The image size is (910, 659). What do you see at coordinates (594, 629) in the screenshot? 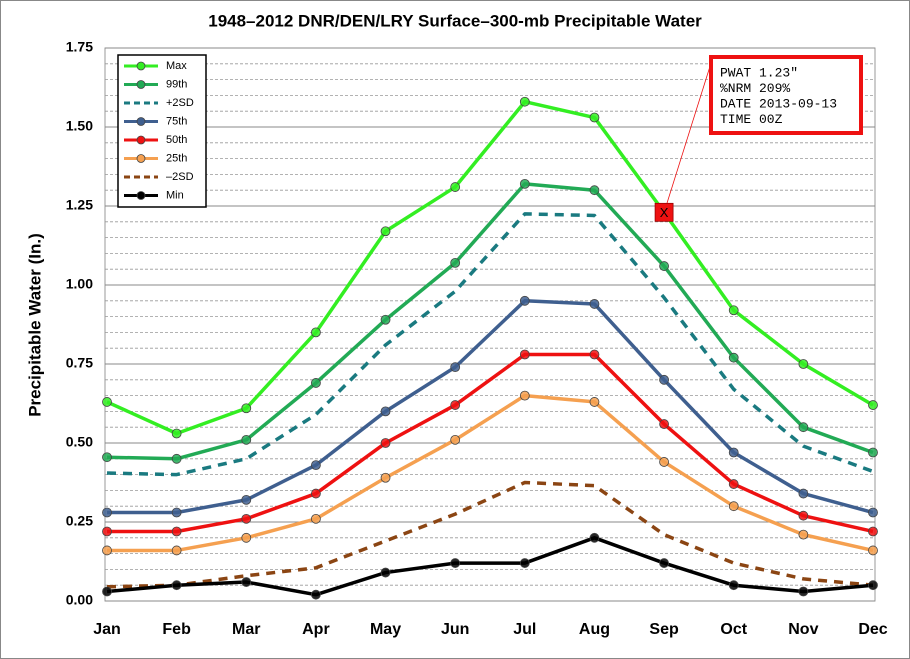
I see `x-tick-label: Aug` at bounding box center [594, 629].